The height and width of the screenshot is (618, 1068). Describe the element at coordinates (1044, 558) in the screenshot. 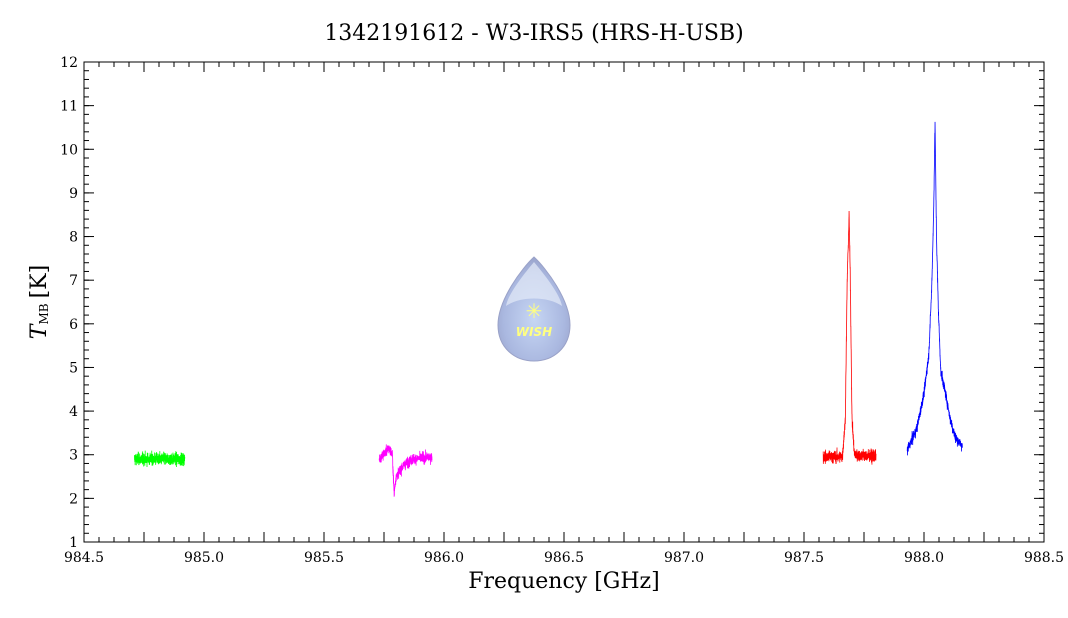

I see `x-tick-label: 988.5` at that location.